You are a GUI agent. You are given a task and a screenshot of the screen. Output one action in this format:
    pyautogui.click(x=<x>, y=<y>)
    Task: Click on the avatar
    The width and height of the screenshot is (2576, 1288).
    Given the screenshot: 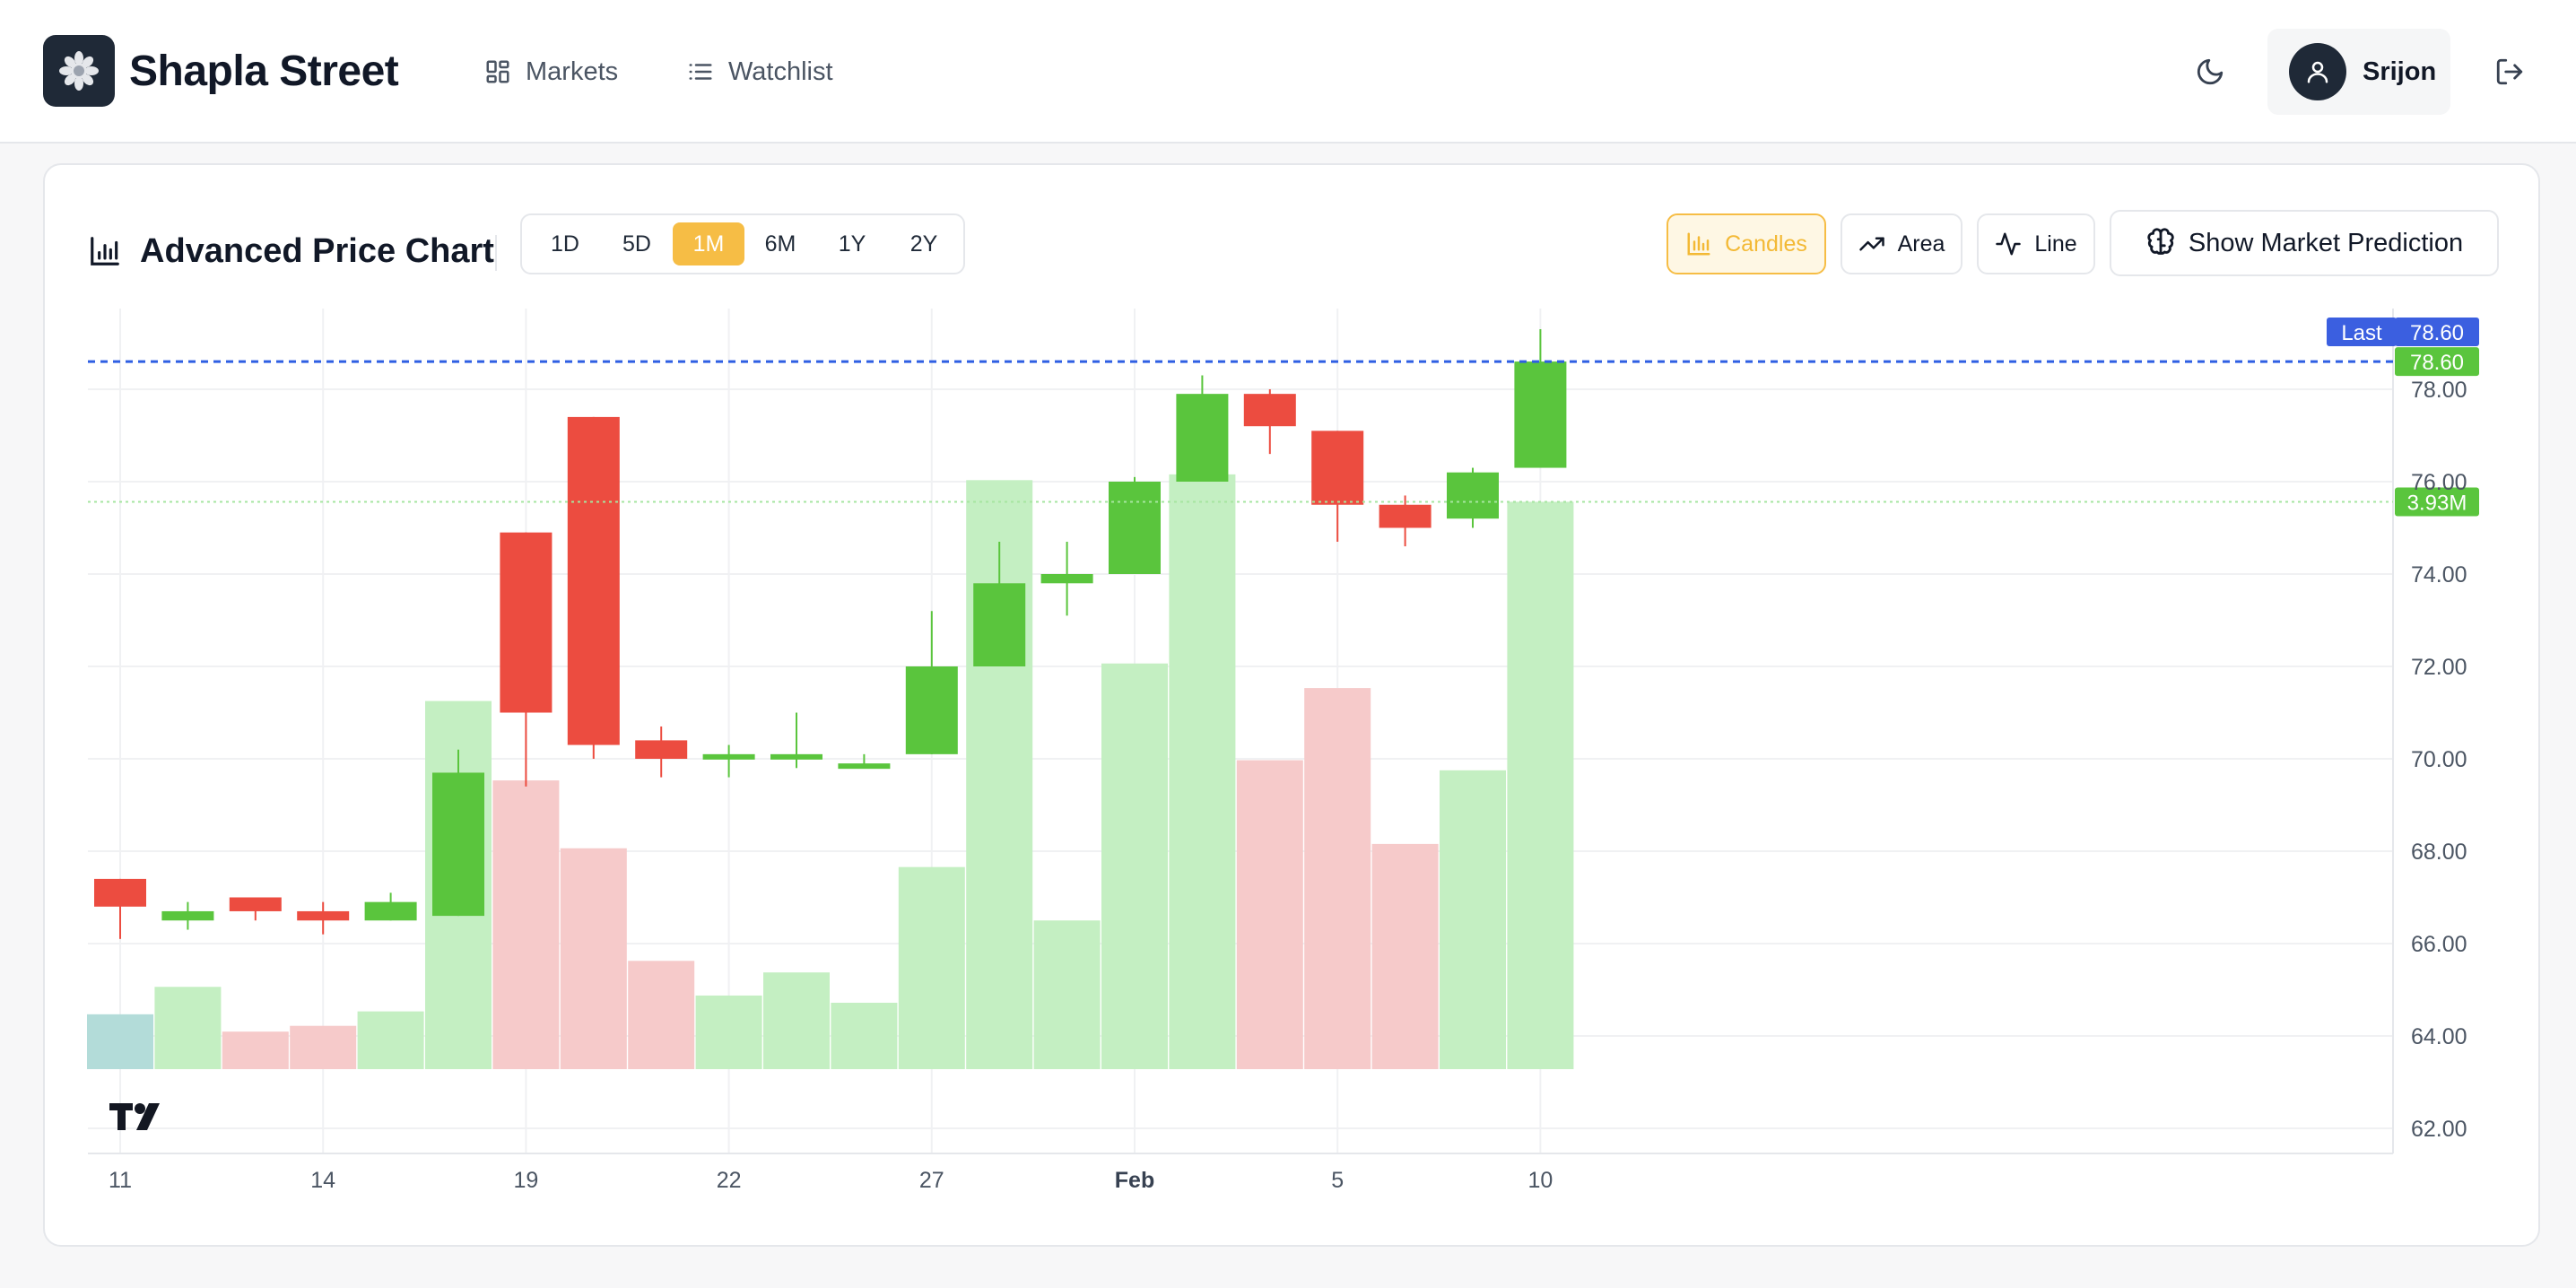 What is the action you would take?
    pyautogui.click(x=2317, y=71)
    